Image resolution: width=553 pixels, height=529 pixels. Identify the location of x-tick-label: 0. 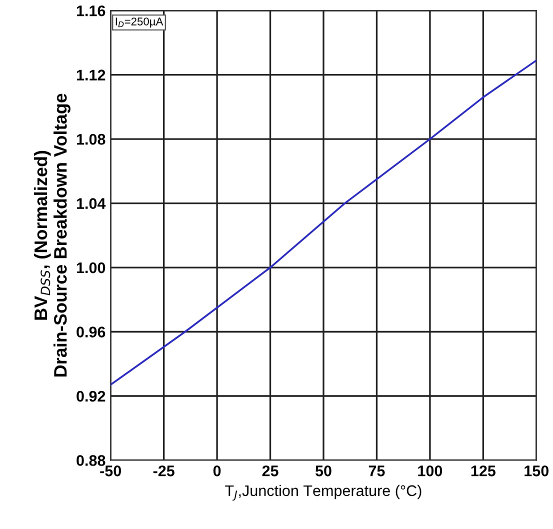
(217, 470).